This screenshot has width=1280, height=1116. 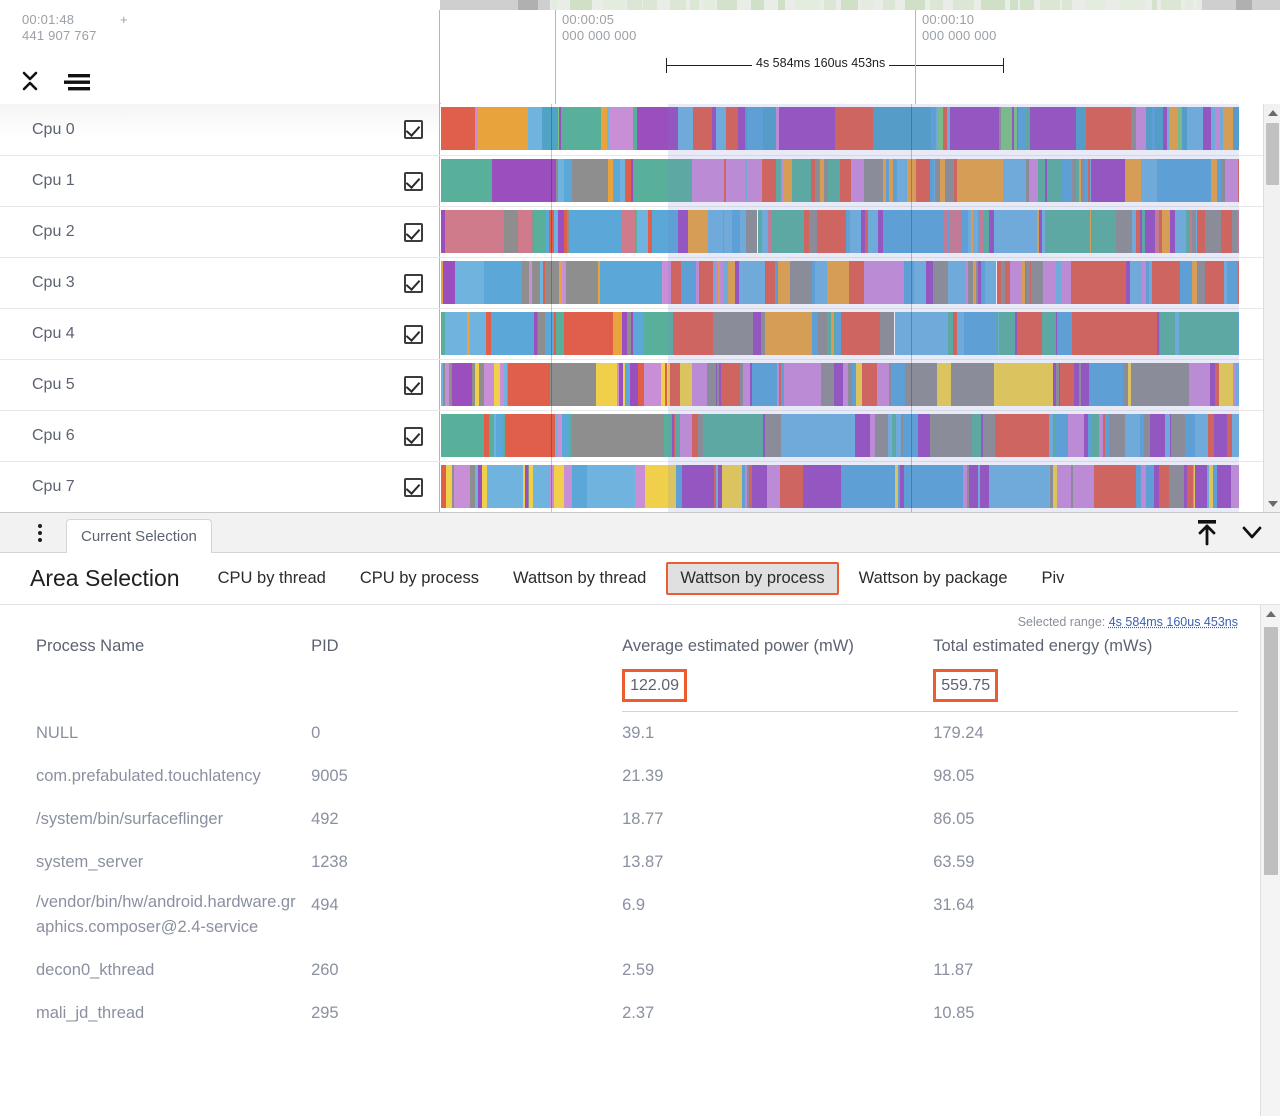 What do you see at coordinates (148, 776) in the screenshot?
I see `cell-process-name: com.prefabulated.touchlatency` at bounding box center [148, 776].